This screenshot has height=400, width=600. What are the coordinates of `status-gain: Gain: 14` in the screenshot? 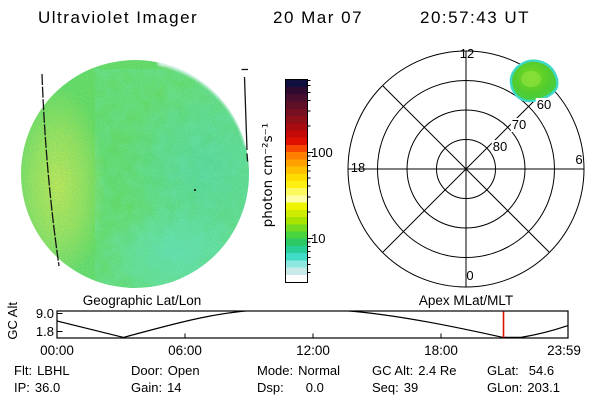 It's located at (156, 388).